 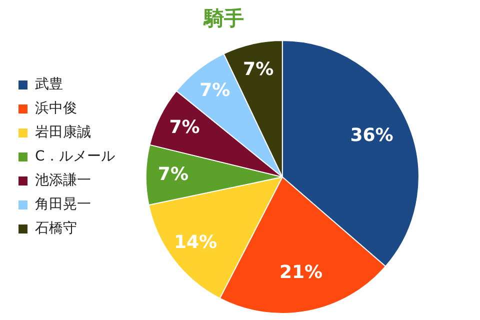 What do you see at coordinates (372, 135) in the screenshot?
I see `data-label: 36%` at bounding box center [372, 135].